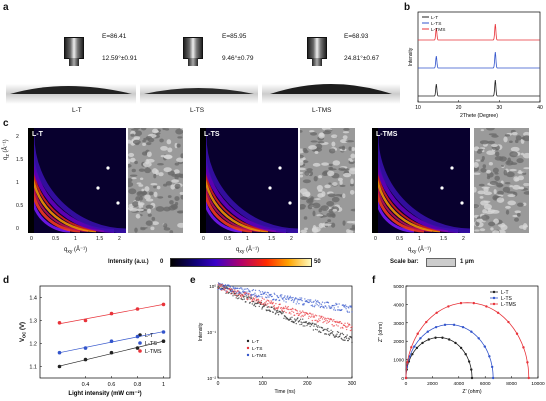 The image size is (546, 401). I want to click on angle-value-2: 9.46°±0.79, so click(238, 58).